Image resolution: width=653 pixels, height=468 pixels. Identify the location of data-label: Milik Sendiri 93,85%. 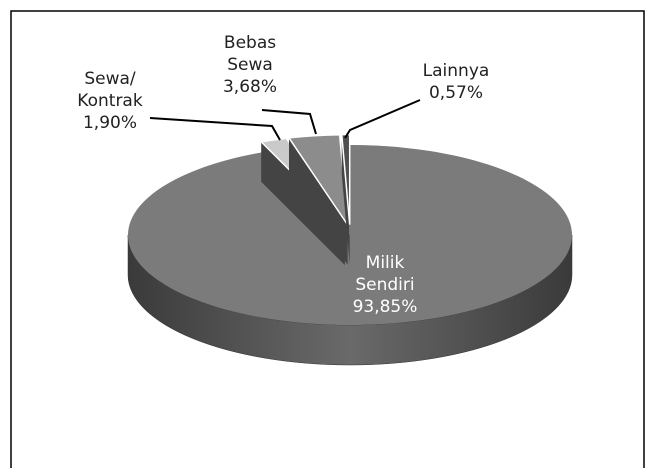
(385, 285).